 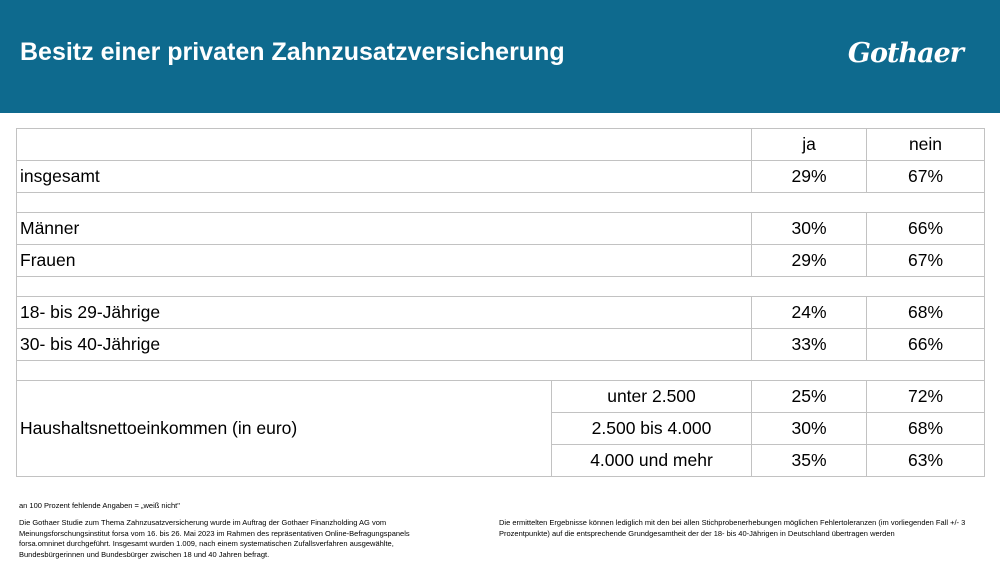 I want to click on table-row: 18- bis 29-Jährige 24% 68%, so click(x=500, y=312).